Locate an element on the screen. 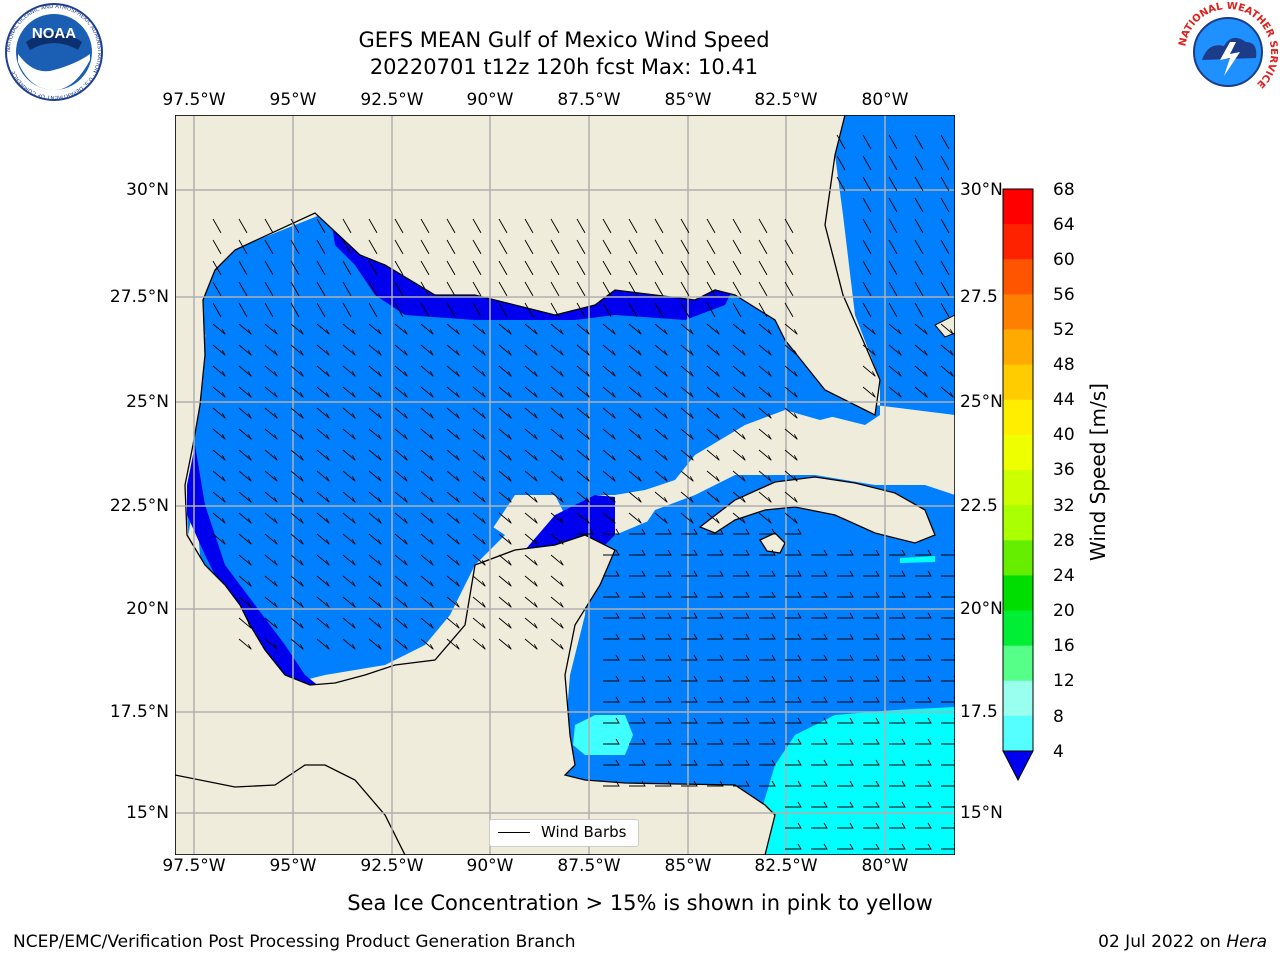  lat-label: 17.5 is located at coordinates (979, 712).